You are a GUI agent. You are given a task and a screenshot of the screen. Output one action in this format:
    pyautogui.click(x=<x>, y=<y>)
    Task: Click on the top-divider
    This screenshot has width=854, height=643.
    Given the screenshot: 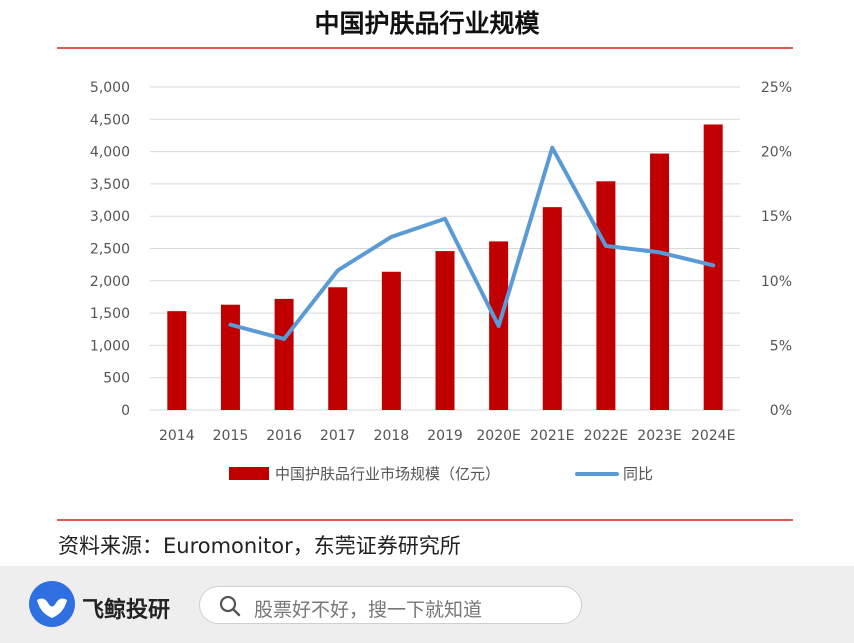 What is the action you would take?
    pyautogui.click(x=425, y=48)
    